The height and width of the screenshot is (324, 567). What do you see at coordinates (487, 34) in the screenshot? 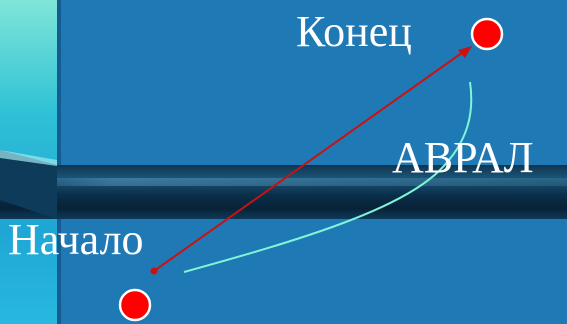
I see `end-marker-circle` at bounding box center [487, 34].